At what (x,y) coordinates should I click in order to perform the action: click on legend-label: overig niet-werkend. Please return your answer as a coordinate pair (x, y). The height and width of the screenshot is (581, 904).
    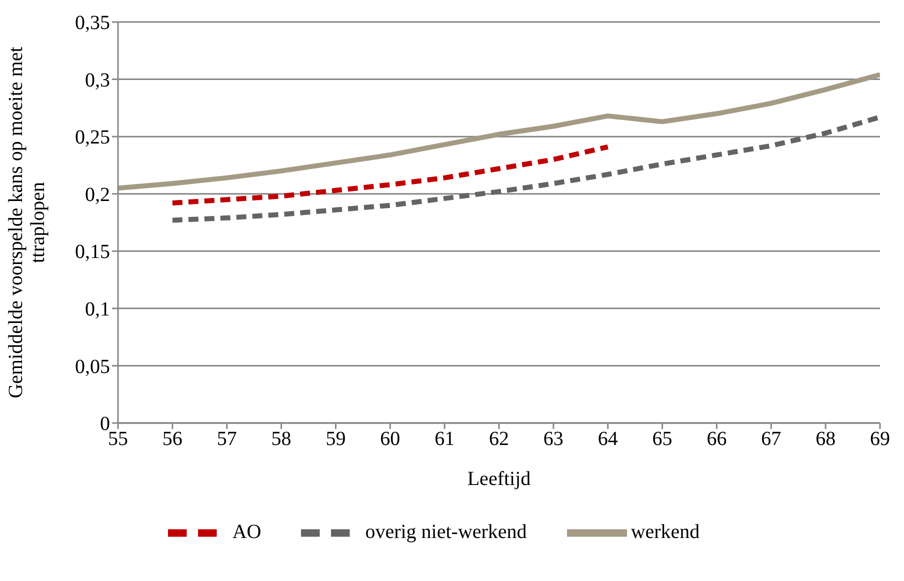
    Looking at the image, I should click on (446, 531).